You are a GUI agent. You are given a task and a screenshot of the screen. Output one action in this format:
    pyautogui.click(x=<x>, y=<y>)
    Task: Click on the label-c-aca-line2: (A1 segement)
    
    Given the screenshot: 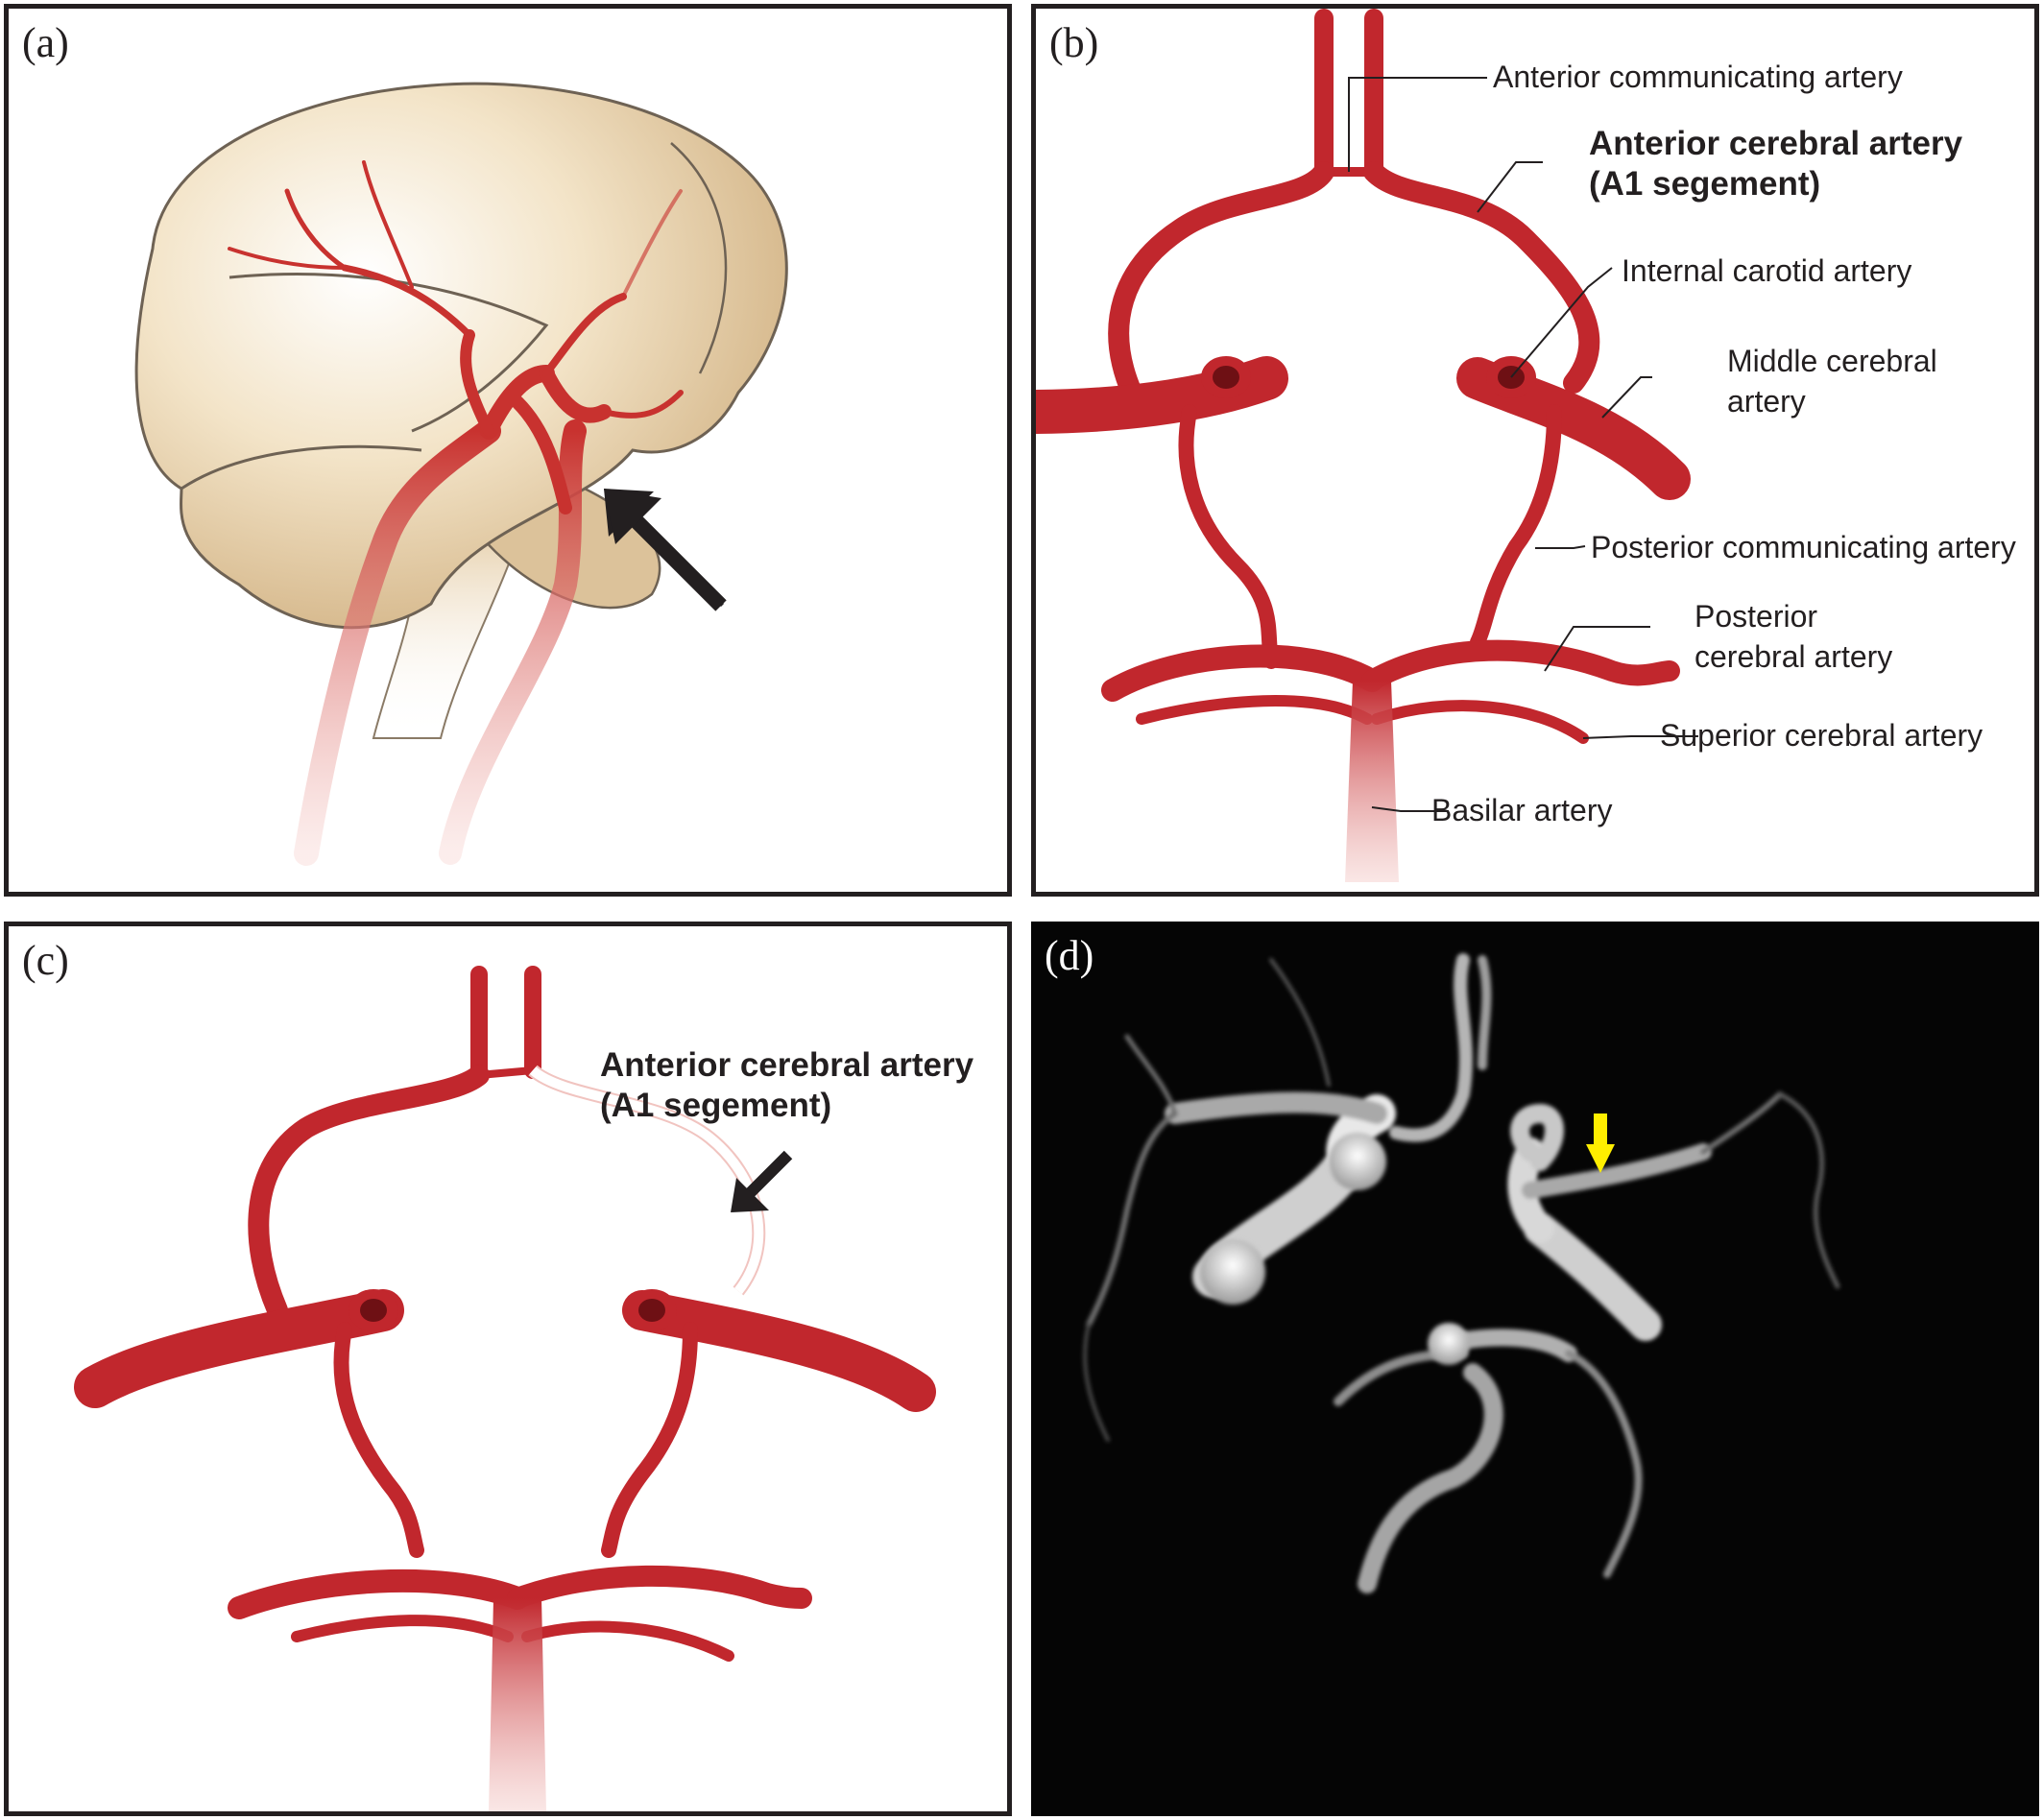 What is the action you would take?
    pyautogui.click(x=716, y=1106)
    